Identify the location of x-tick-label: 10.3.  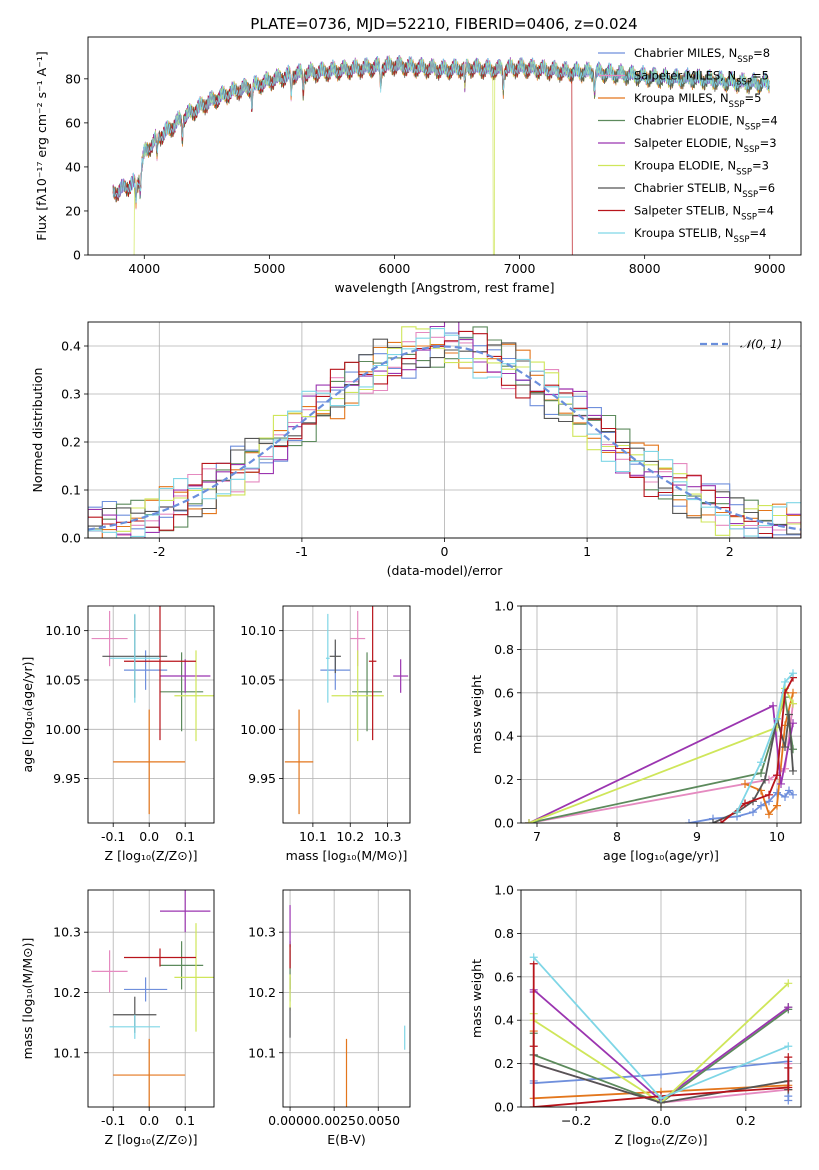
(388, 836).